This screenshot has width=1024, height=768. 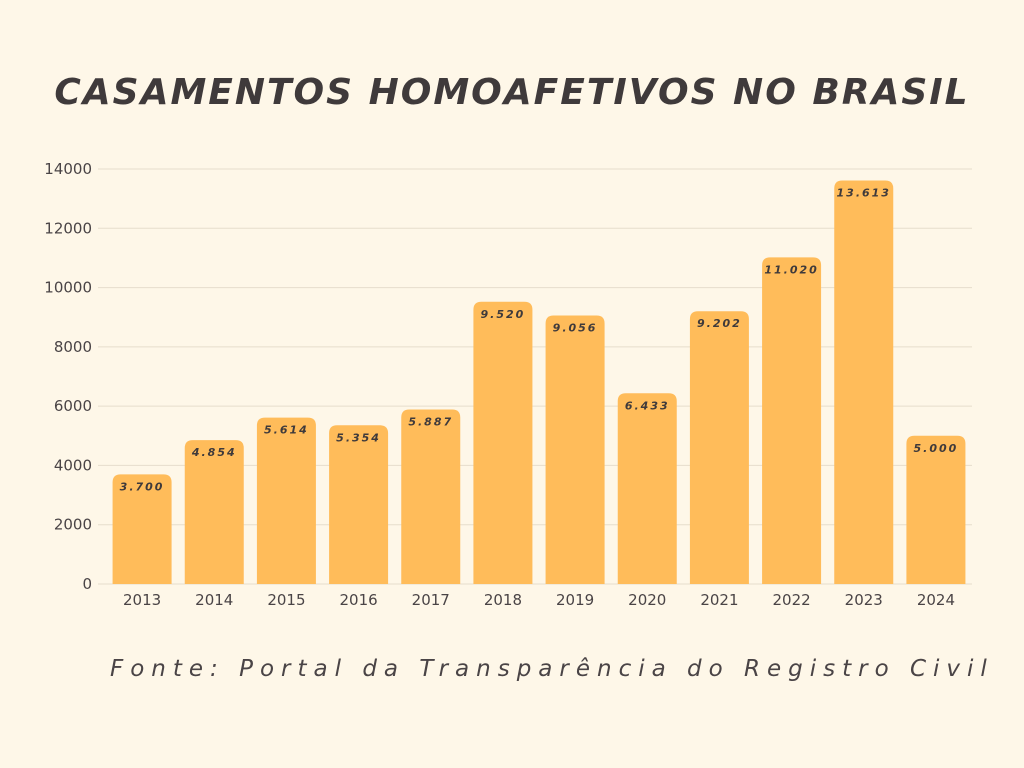 I want to click on x-tick-label: 2023, so click(x=864, y=600).